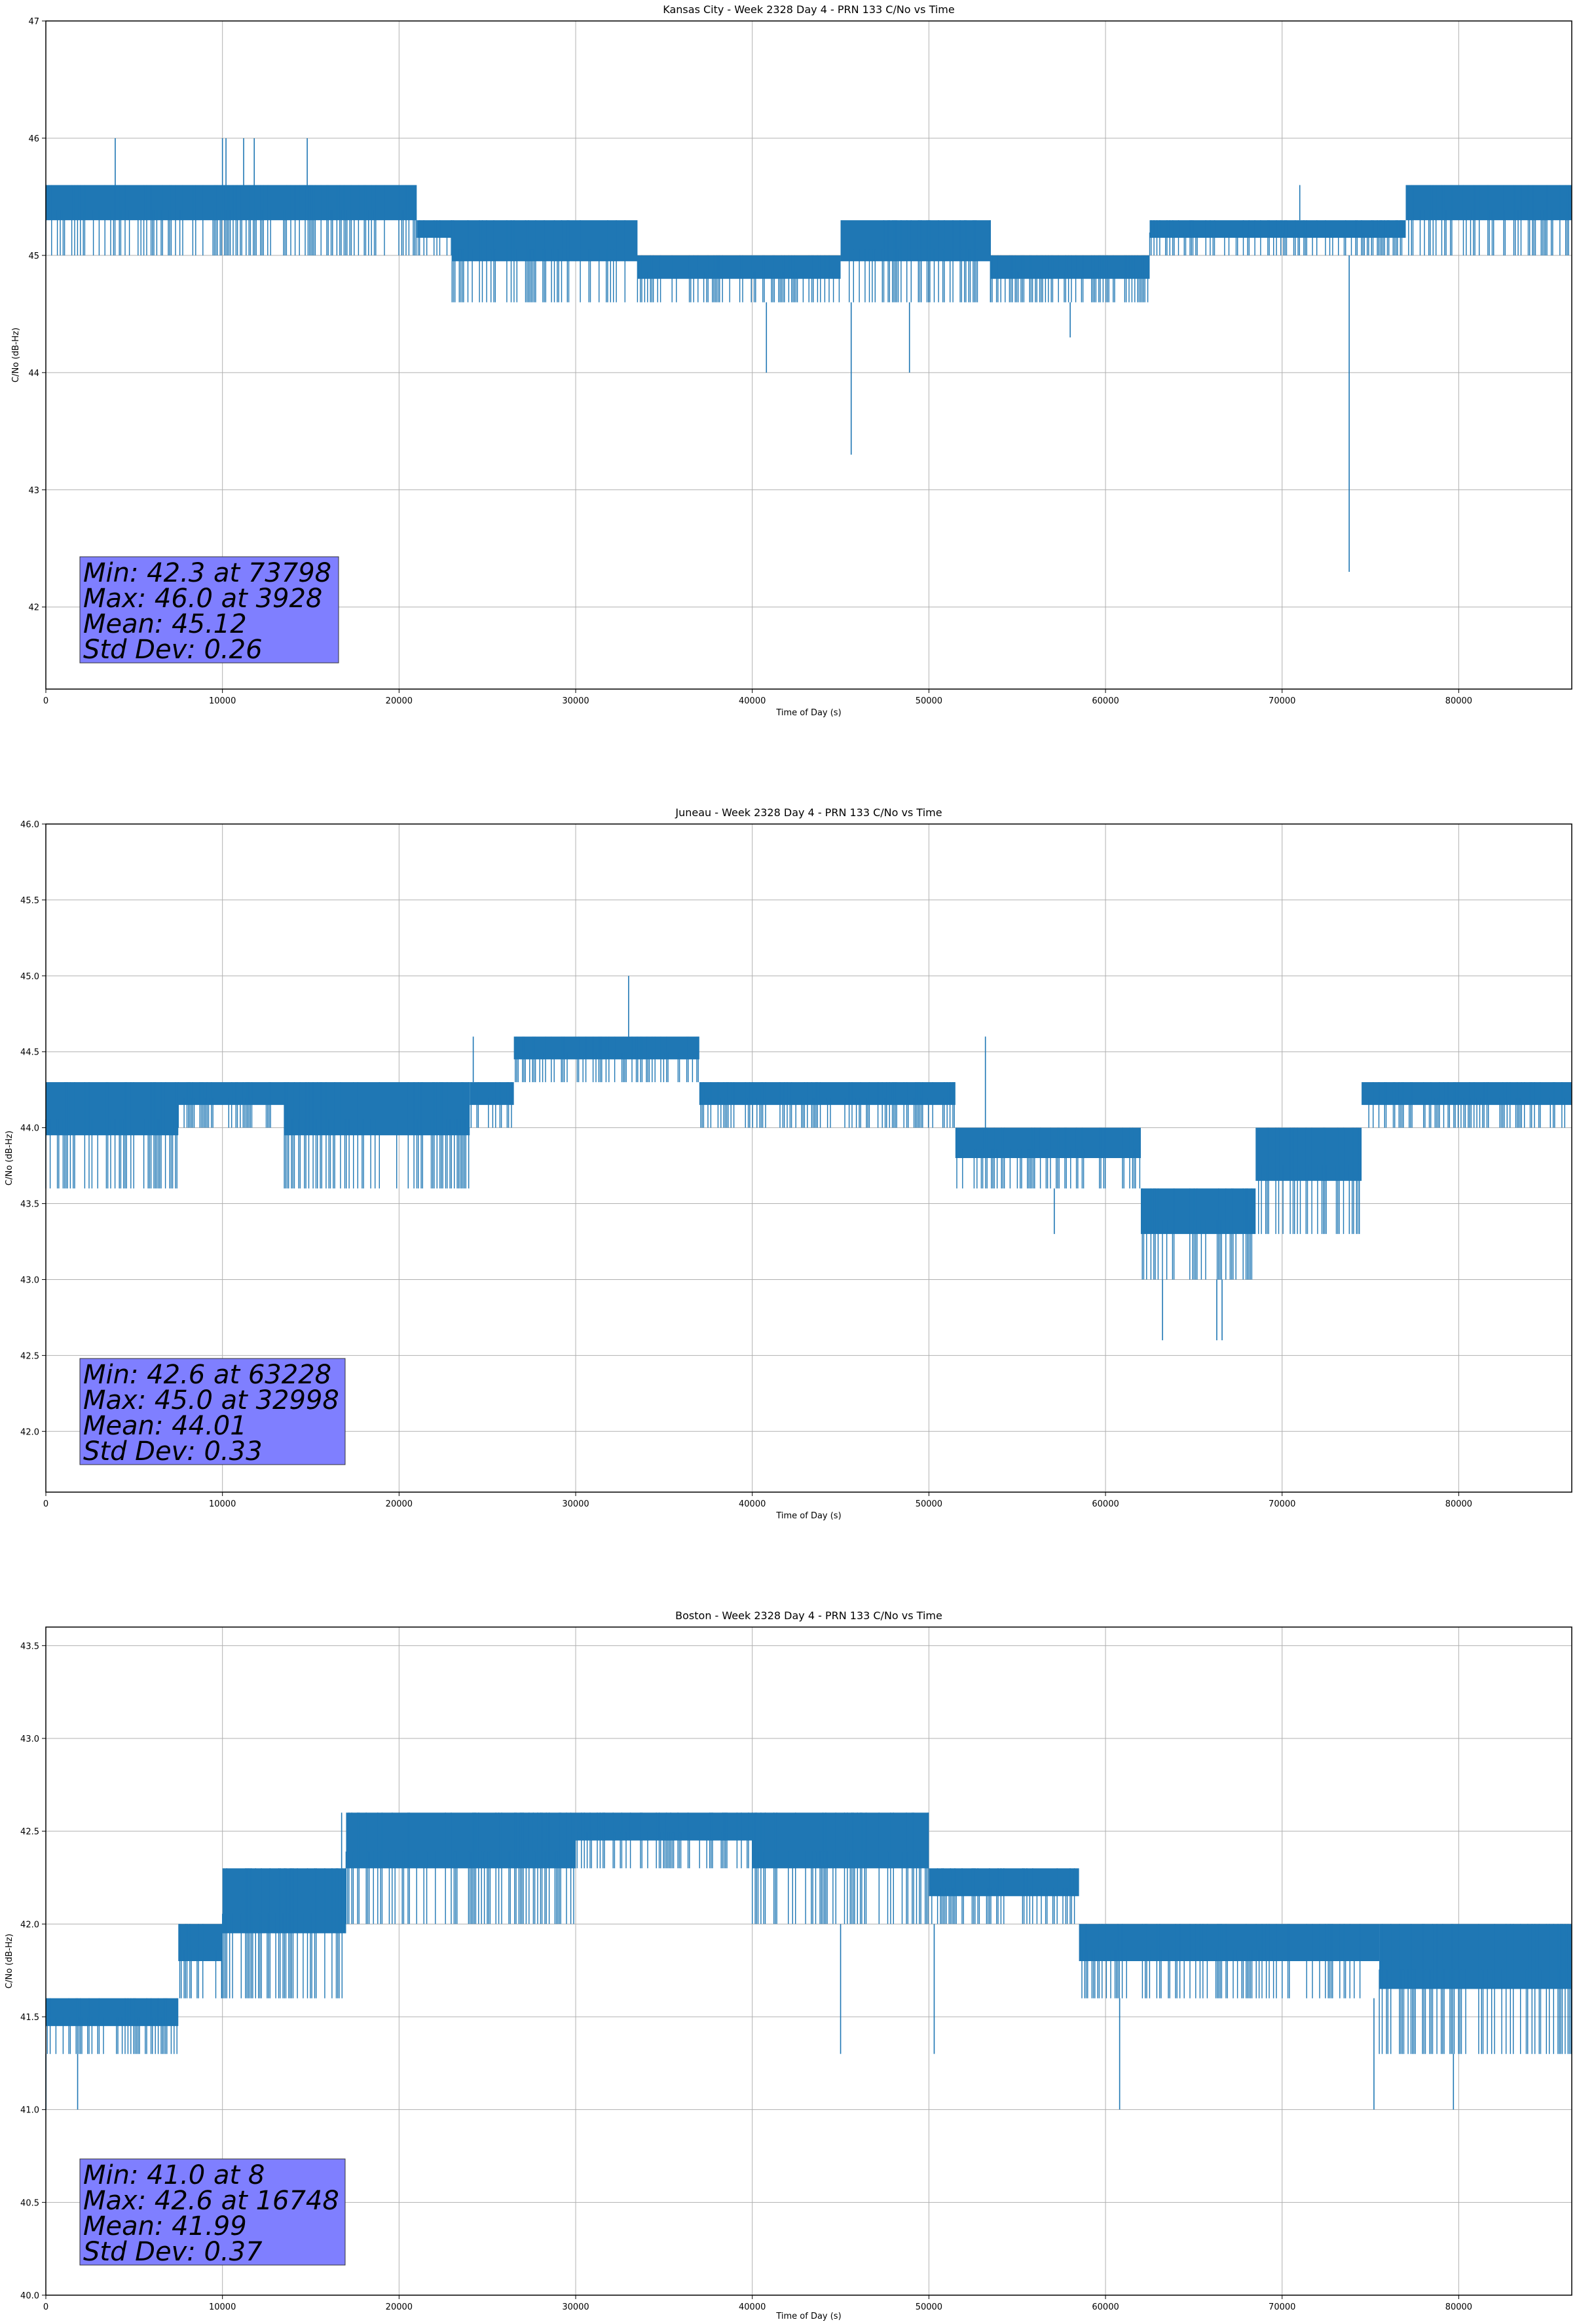  What do you see at coordinates (29, 1925) in the screenshot?
I see `y-tick-label: 42.0` at bounding box center [29, 1925].